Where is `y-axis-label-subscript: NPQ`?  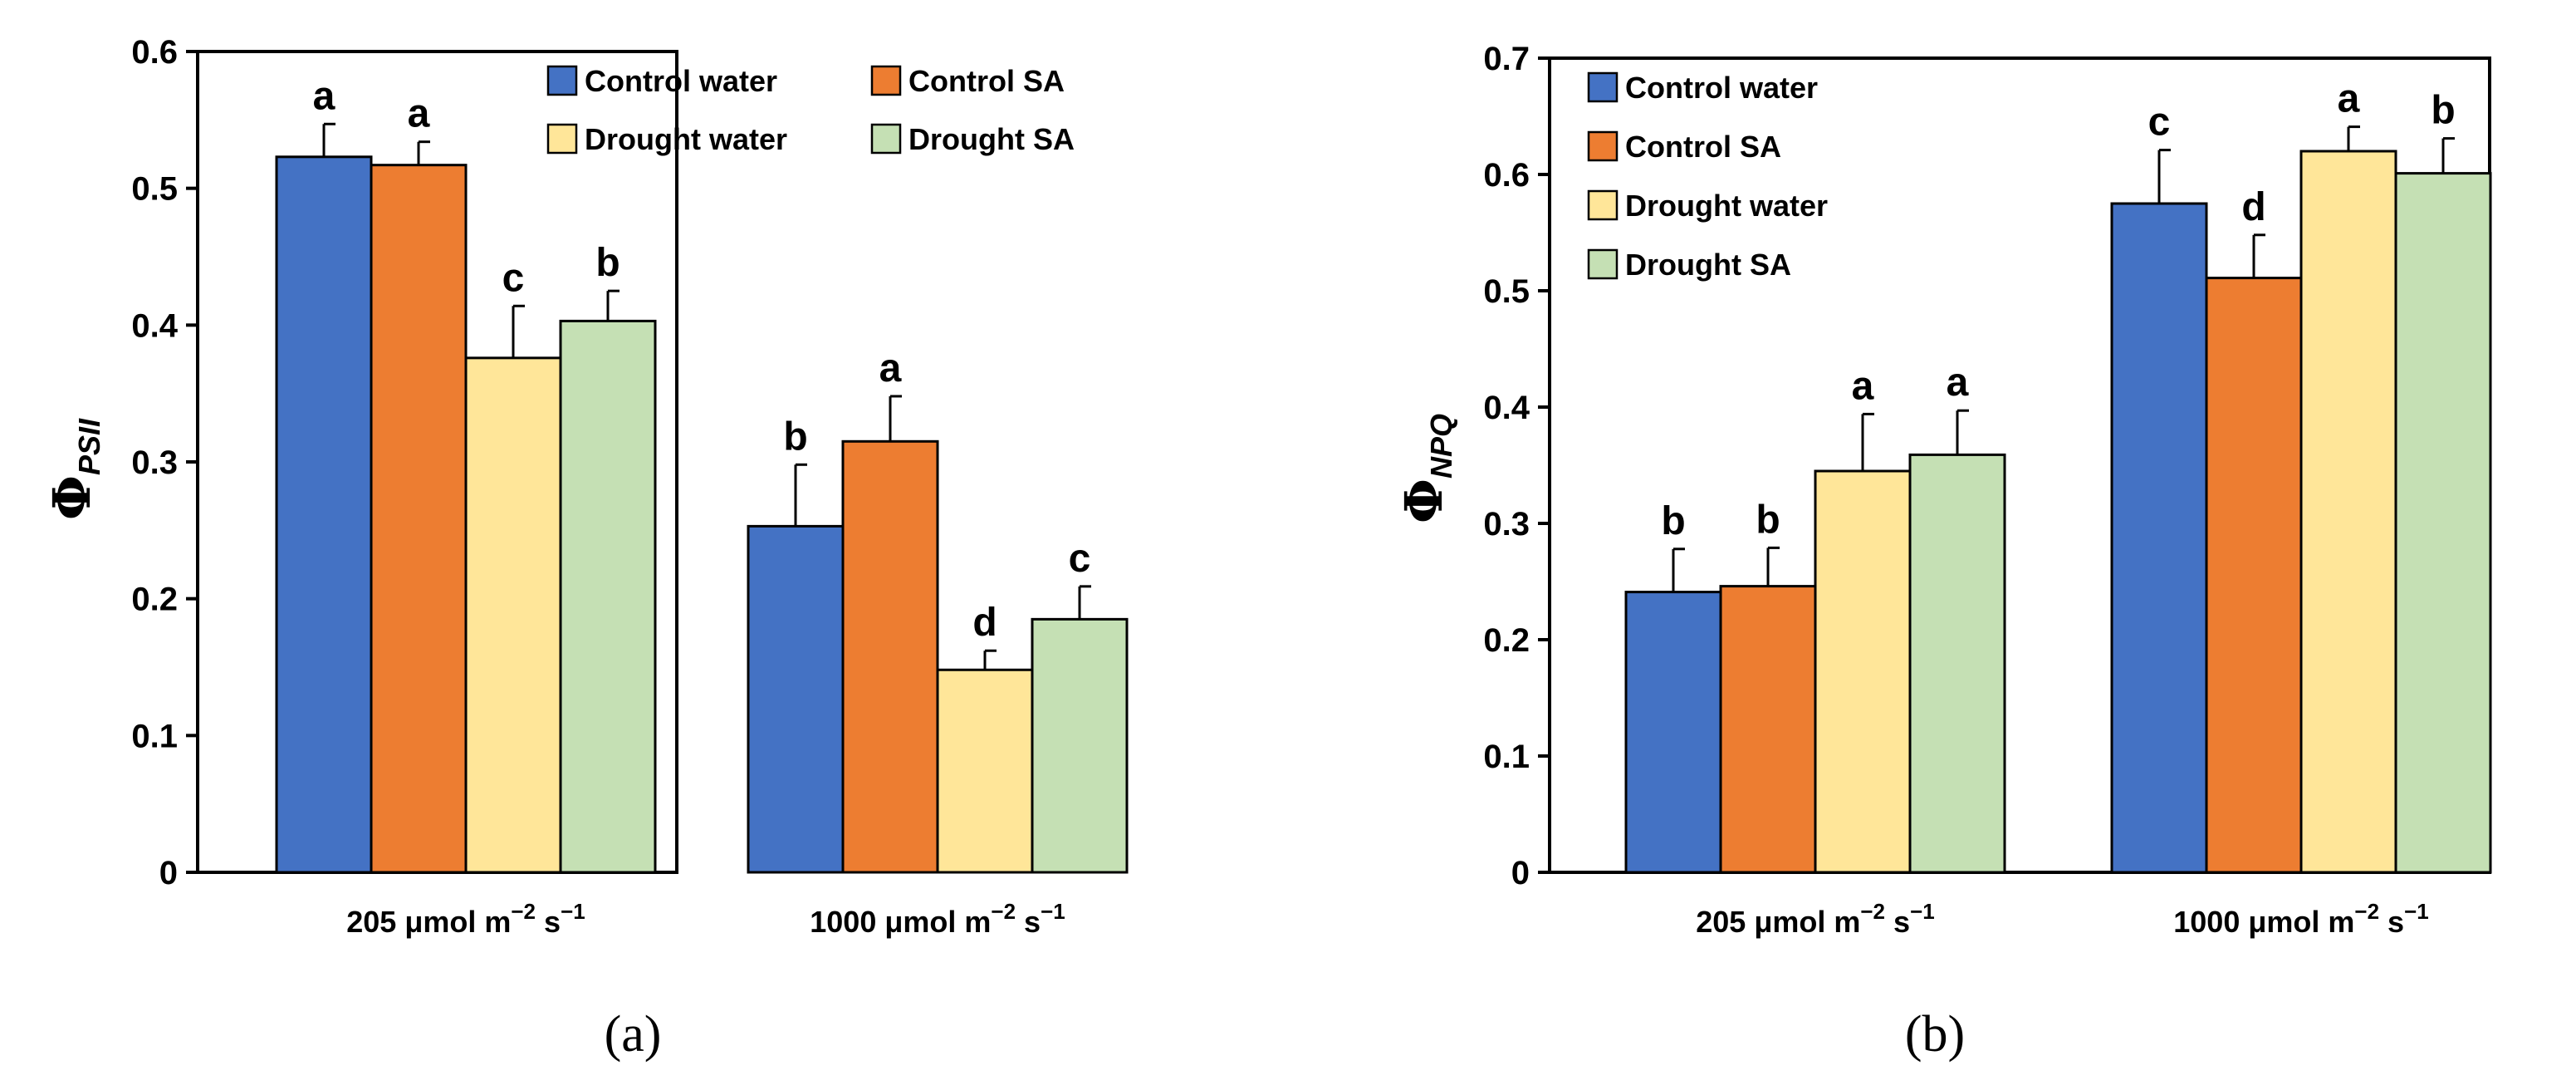
y-axis-label-subscript: NPQ is located at coordinates (1441, 446).